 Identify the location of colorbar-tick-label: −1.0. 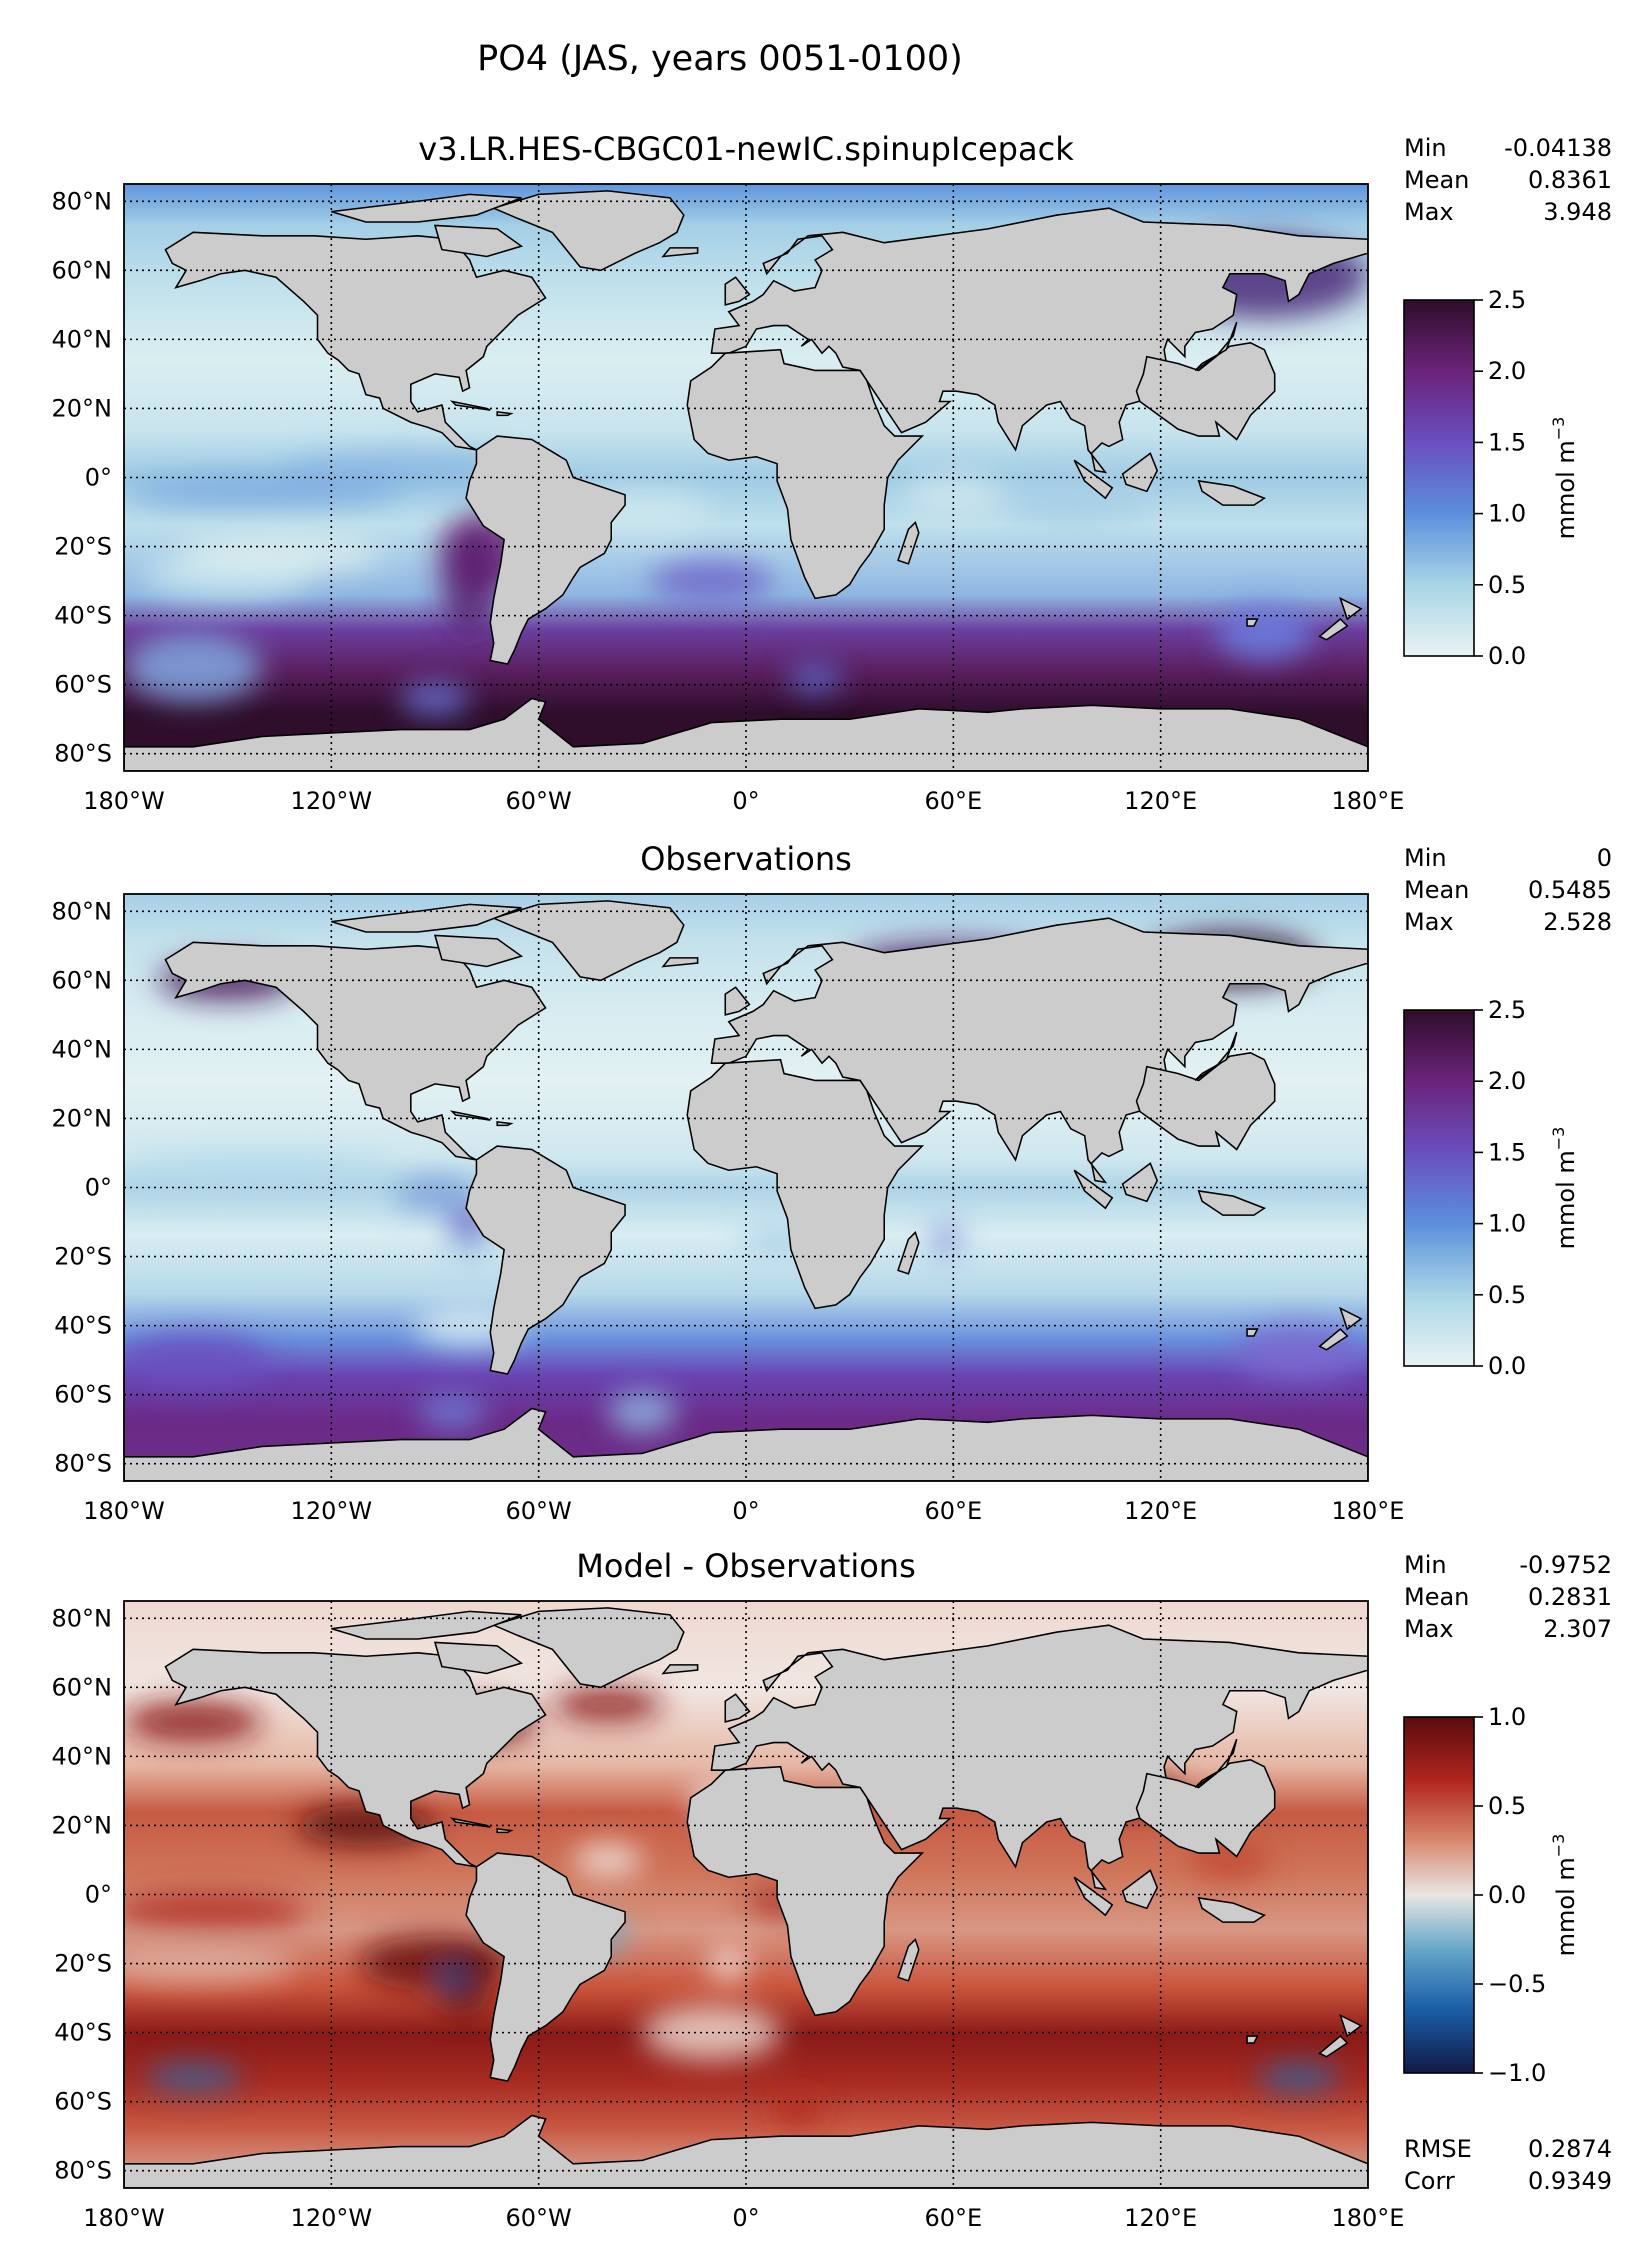
(1517, 2073).